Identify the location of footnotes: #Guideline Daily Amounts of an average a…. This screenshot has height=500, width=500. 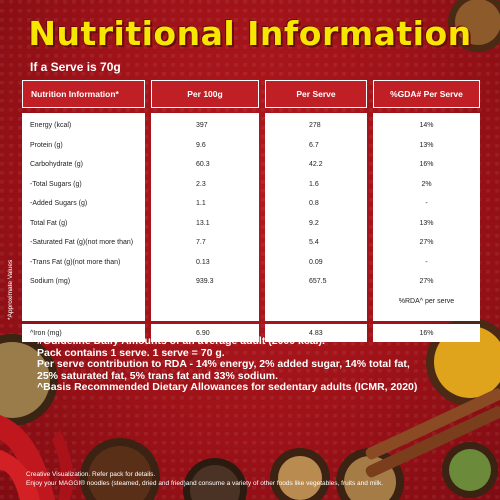
(227, 364).